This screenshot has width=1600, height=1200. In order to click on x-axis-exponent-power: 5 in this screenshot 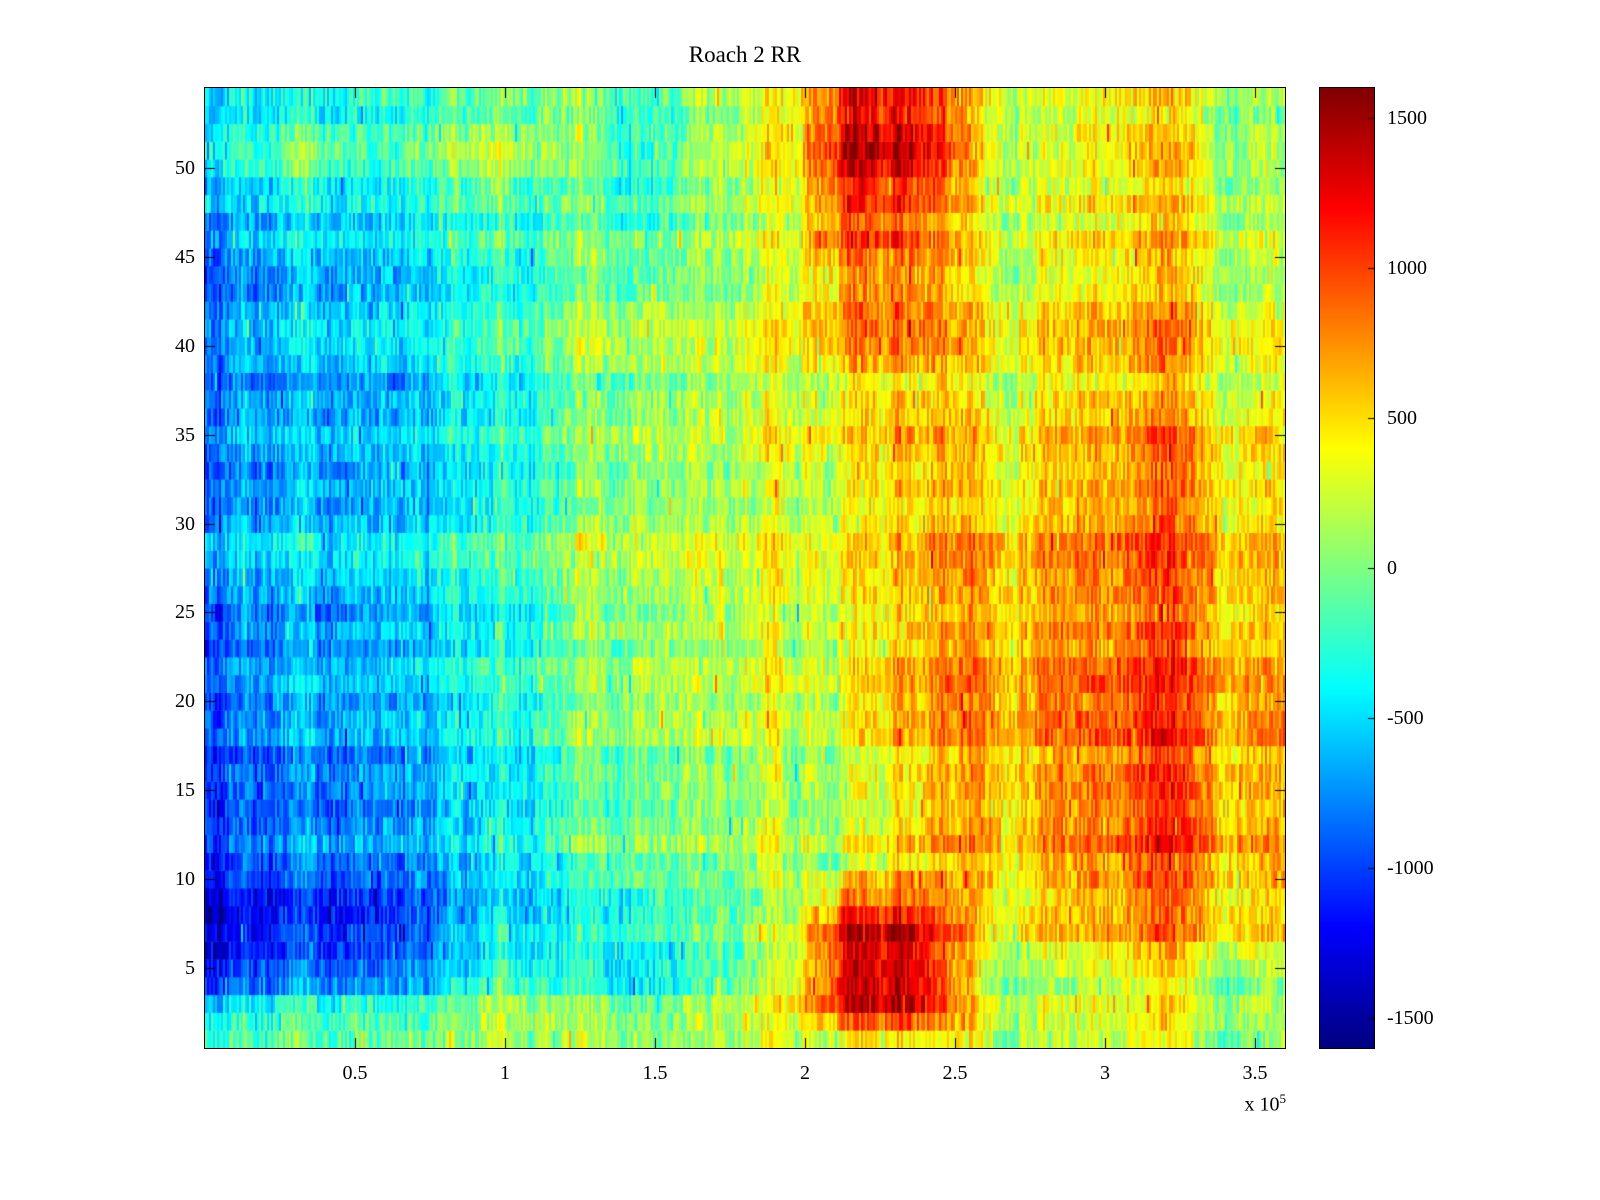, I will do `click(1283, 1098)`.